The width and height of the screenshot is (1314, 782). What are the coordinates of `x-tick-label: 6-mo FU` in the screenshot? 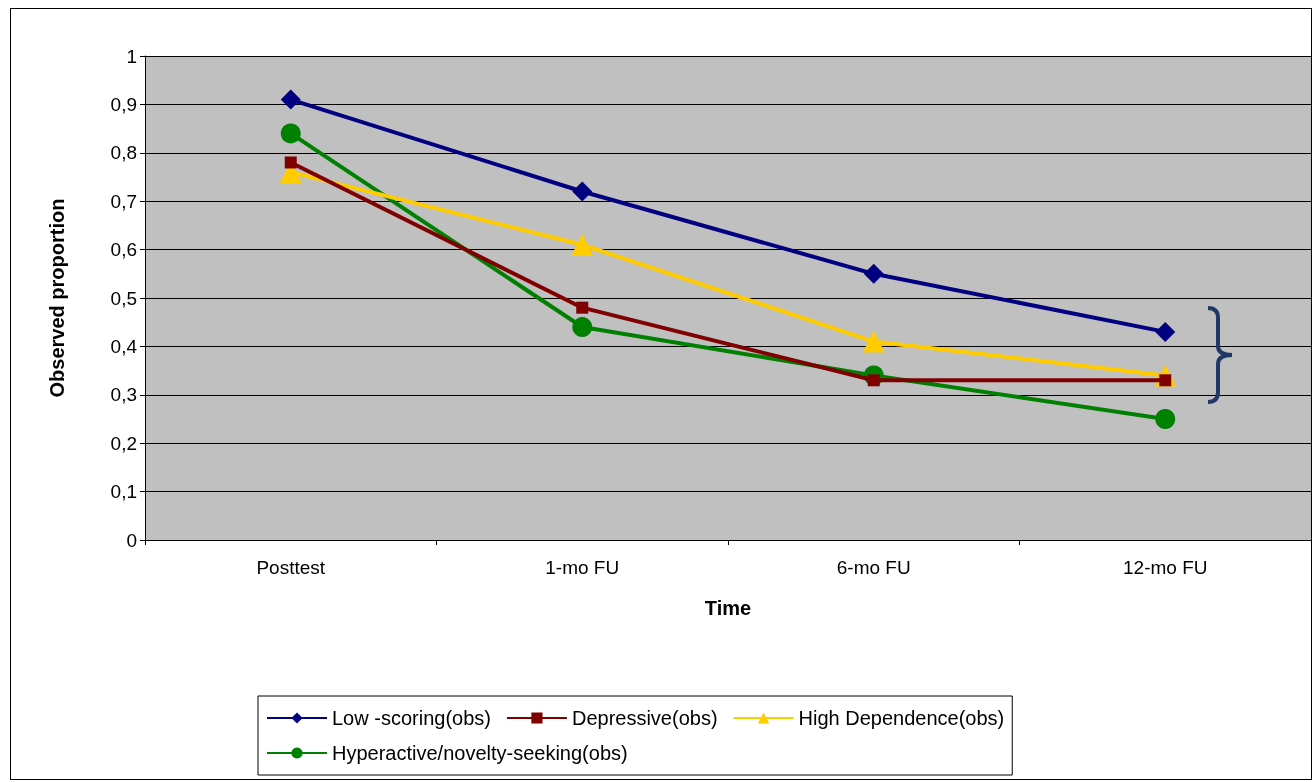 It's located at (873, 567).